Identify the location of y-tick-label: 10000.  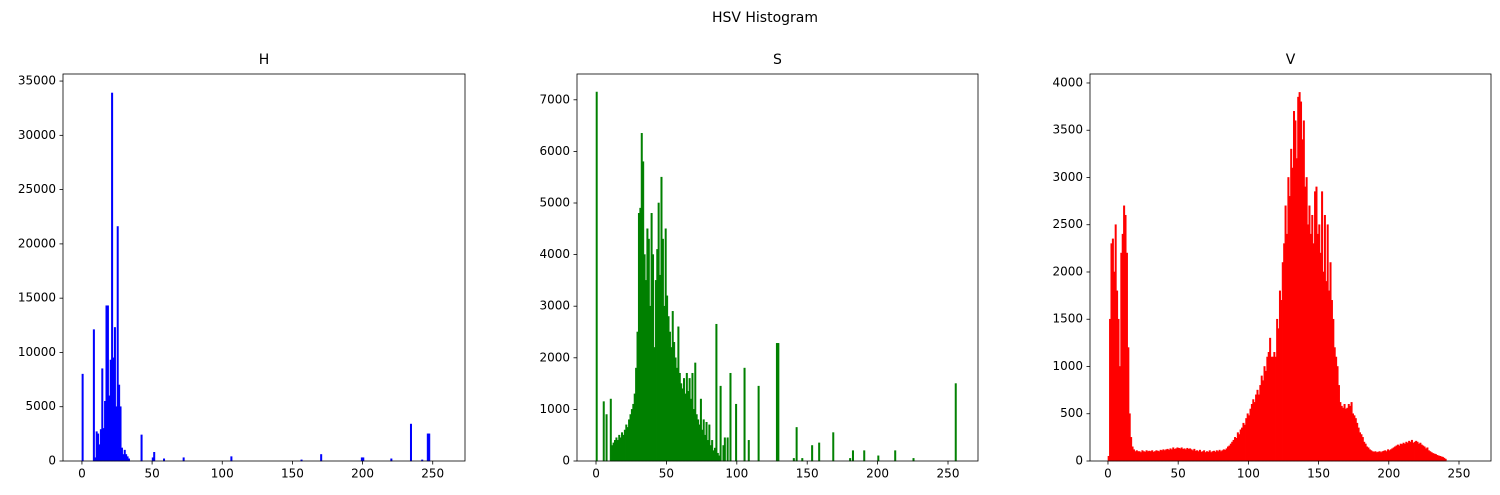
(37, 352).